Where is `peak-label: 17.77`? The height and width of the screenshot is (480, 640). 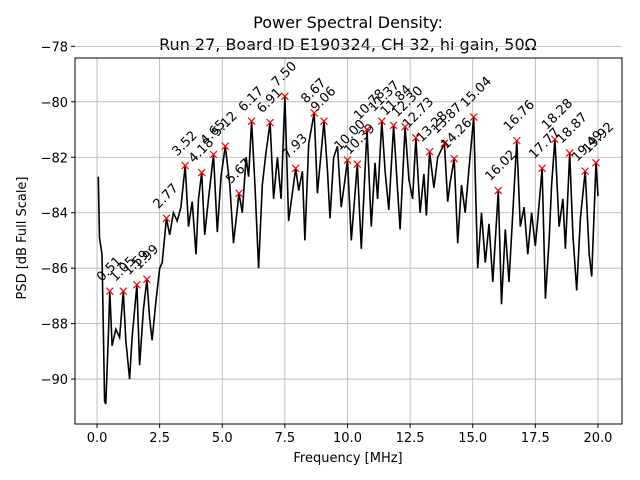 peak-label: 17.77 is located at coordinates (544, 143).